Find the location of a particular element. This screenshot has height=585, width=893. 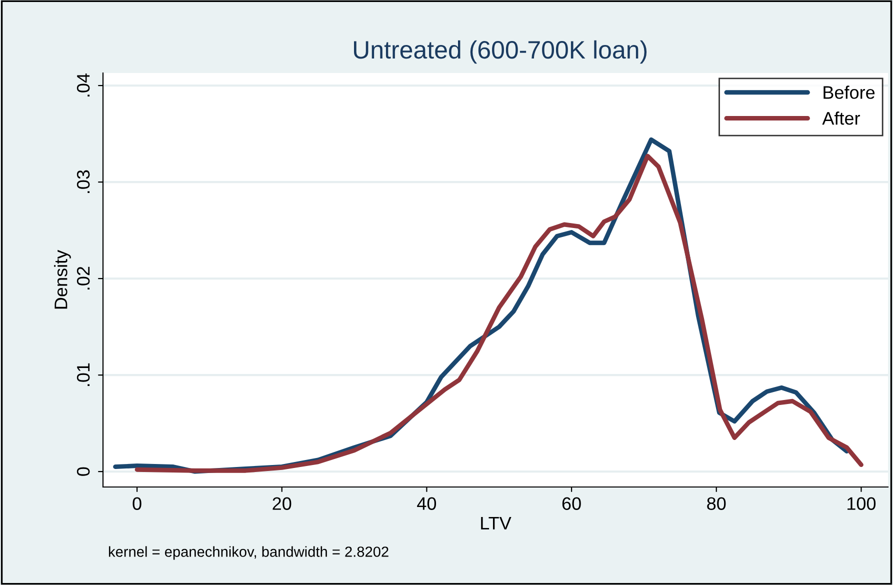

x-tick-label: 60 is located at coordinates (571, 503).